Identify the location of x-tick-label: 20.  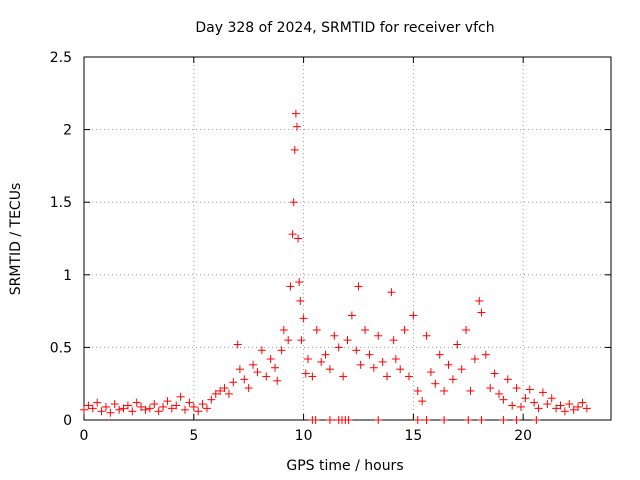
(523, 436).